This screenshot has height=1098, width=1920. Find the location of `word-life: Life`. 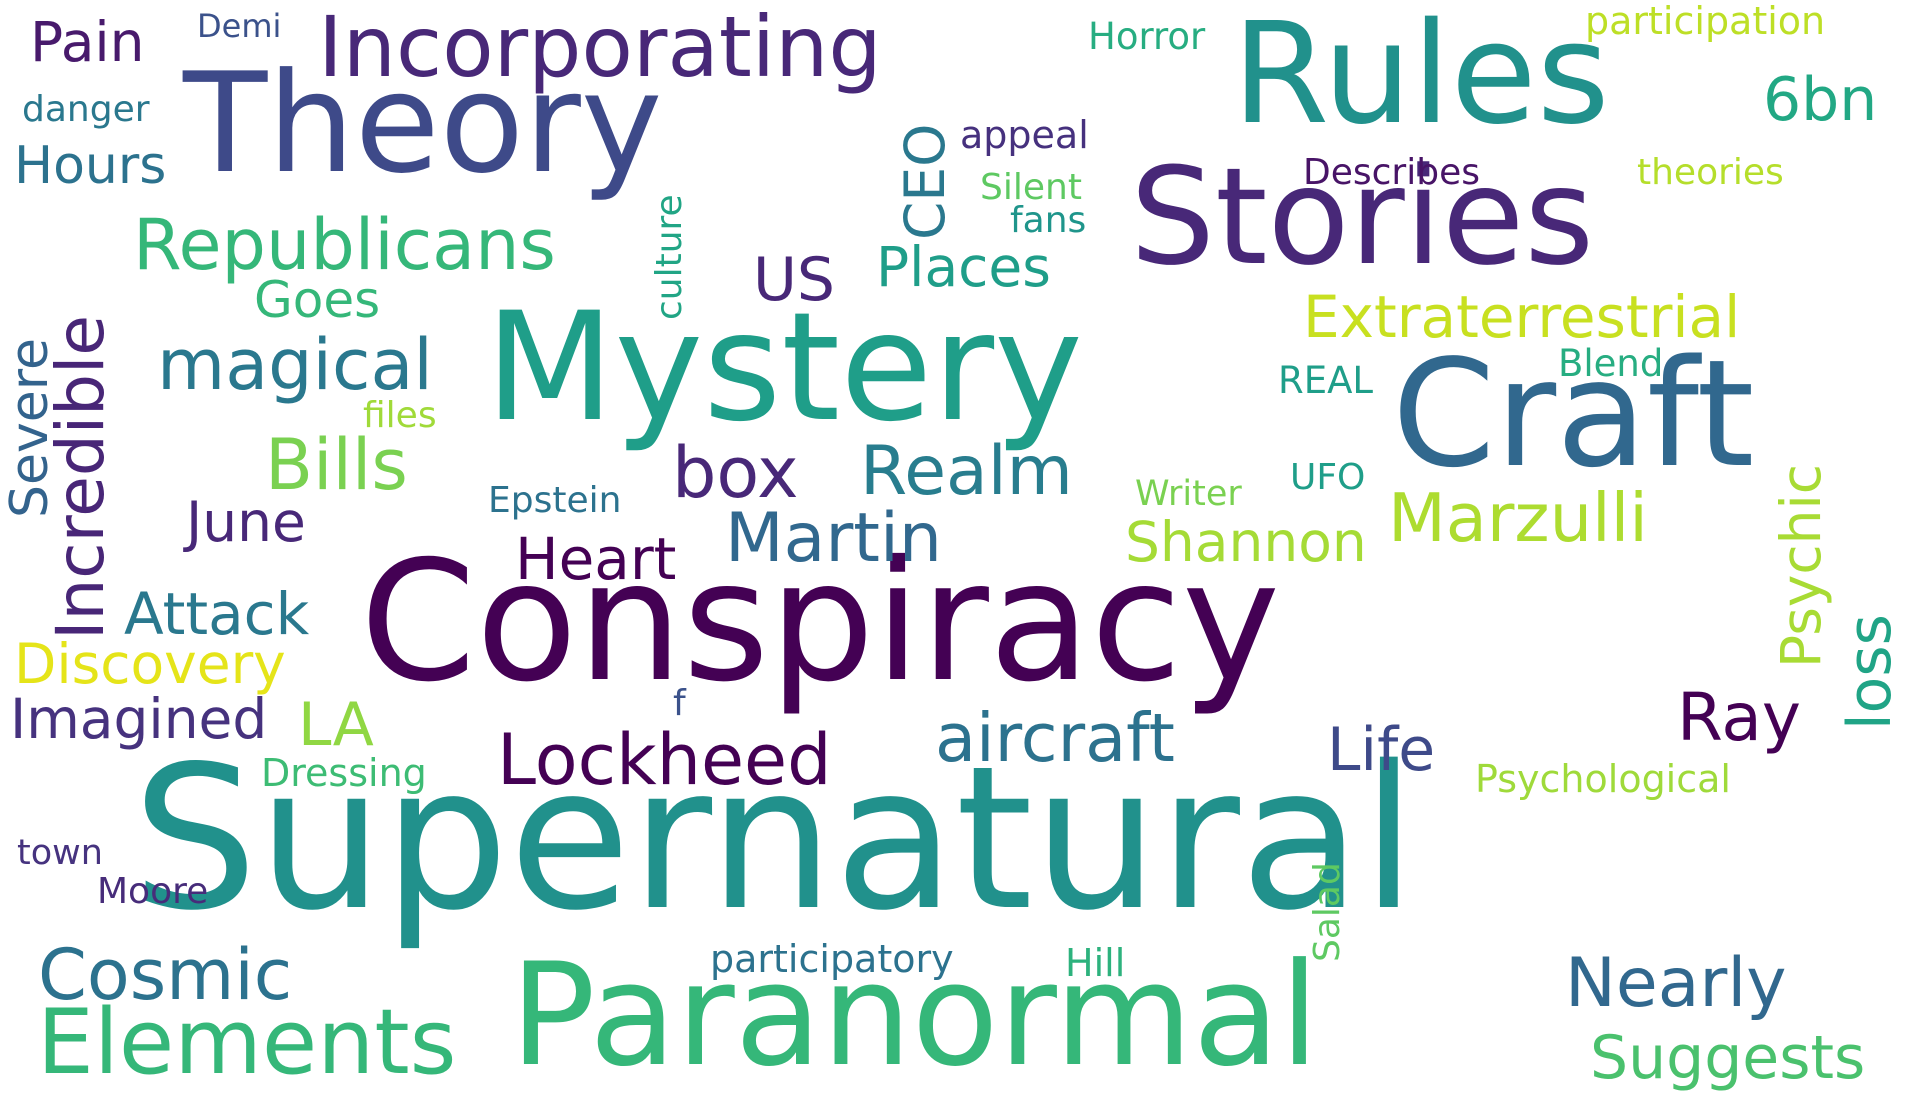

word-life: Life is located at coordinates (1381, 750).